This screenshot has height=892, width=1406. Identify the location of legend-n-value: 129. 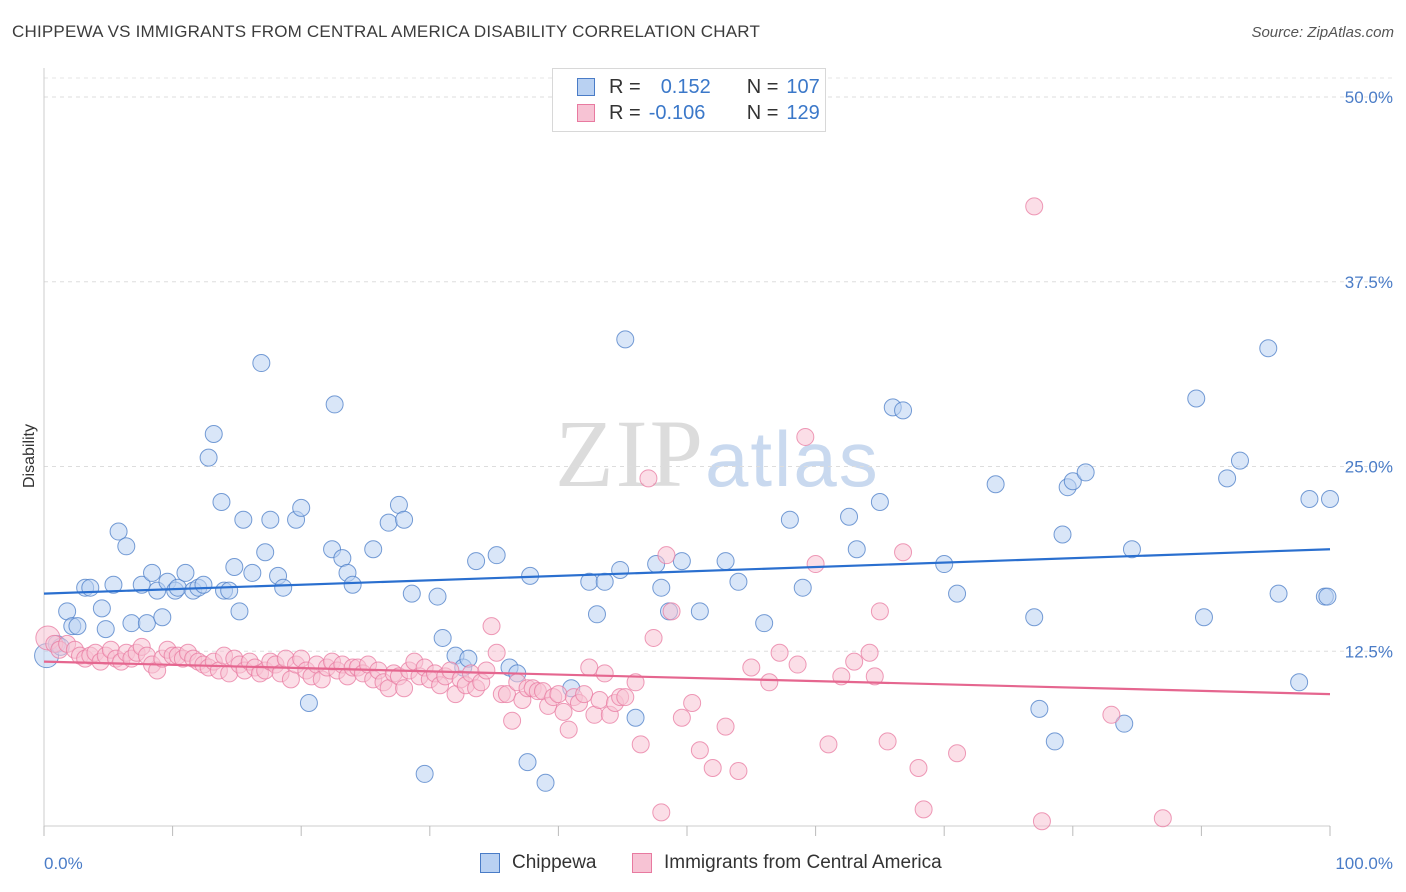
(803, 112).